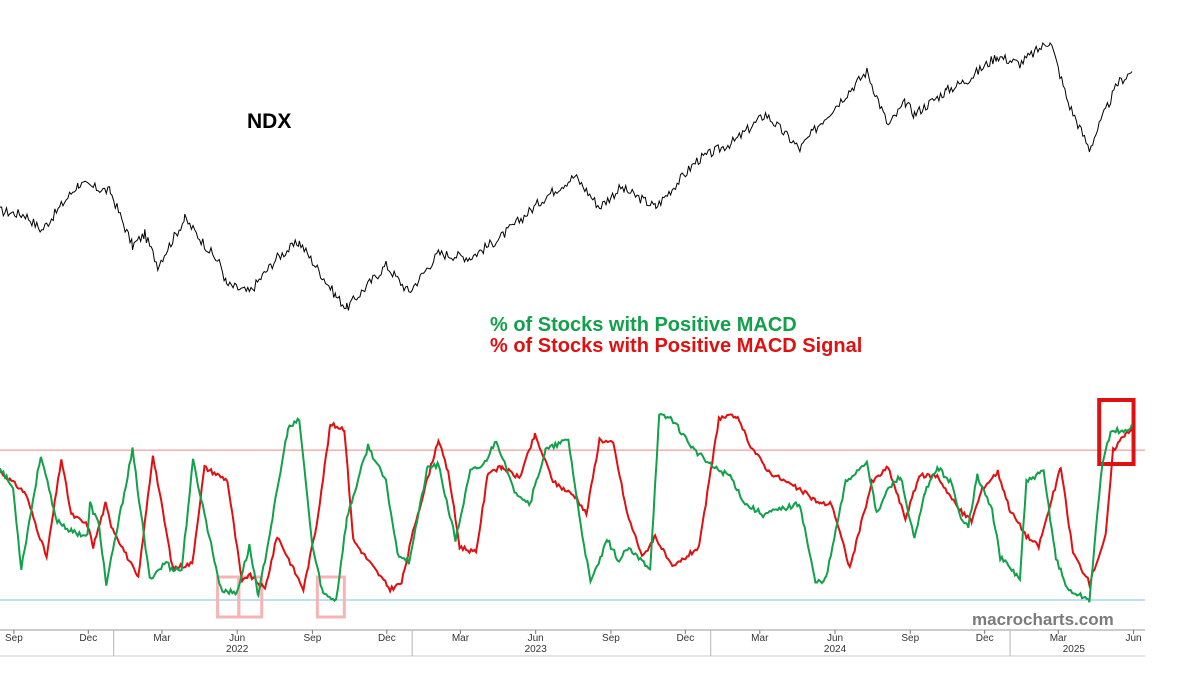 This screenshot has width=1200, height=675. What do you see at coordinates (313, 638) in the screenshot?
I see `month-tick-label-4: Sep` at bounding box center [313, 638].